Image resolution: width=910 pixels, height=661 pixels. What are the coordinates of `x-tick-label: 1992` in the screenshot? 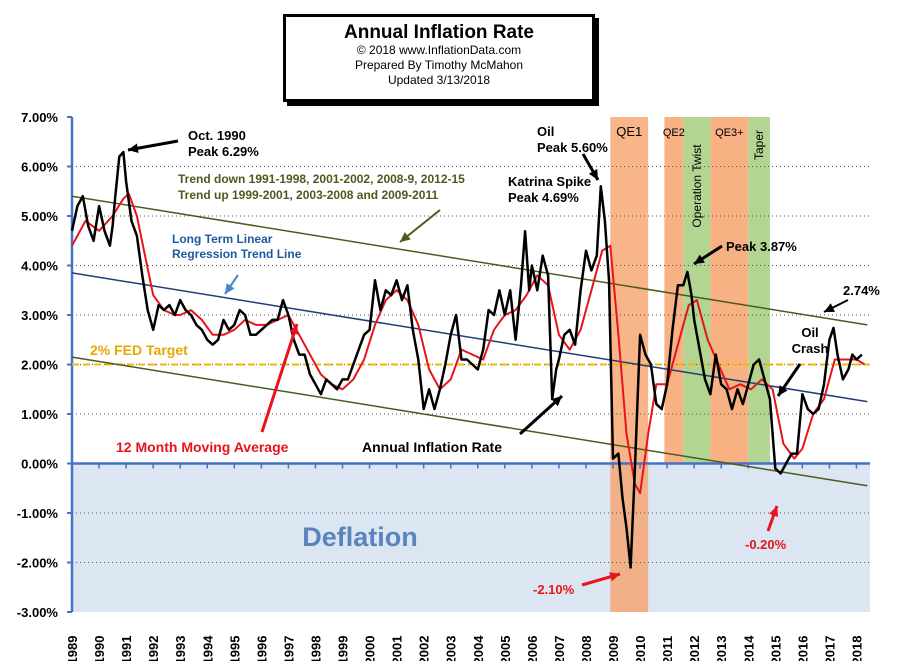 It's located at (153, 648).